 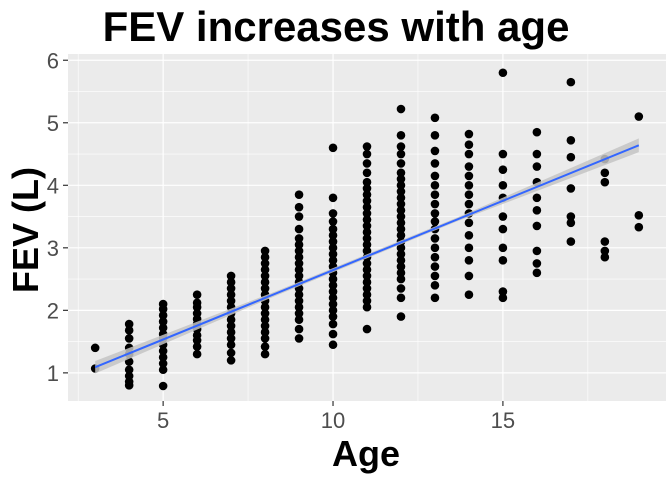 What do you see at coordinates (336, 26) in the screenshot?
I see `chart-title: FEV increases with age` at bounding box center [336, 26].